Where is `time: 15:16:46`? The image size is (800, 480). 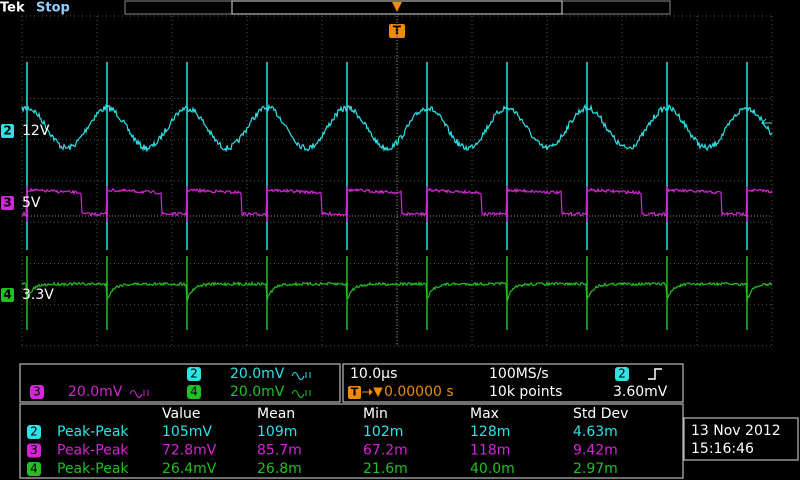 time: 15:16:46 is located at coordinates (722, 449).